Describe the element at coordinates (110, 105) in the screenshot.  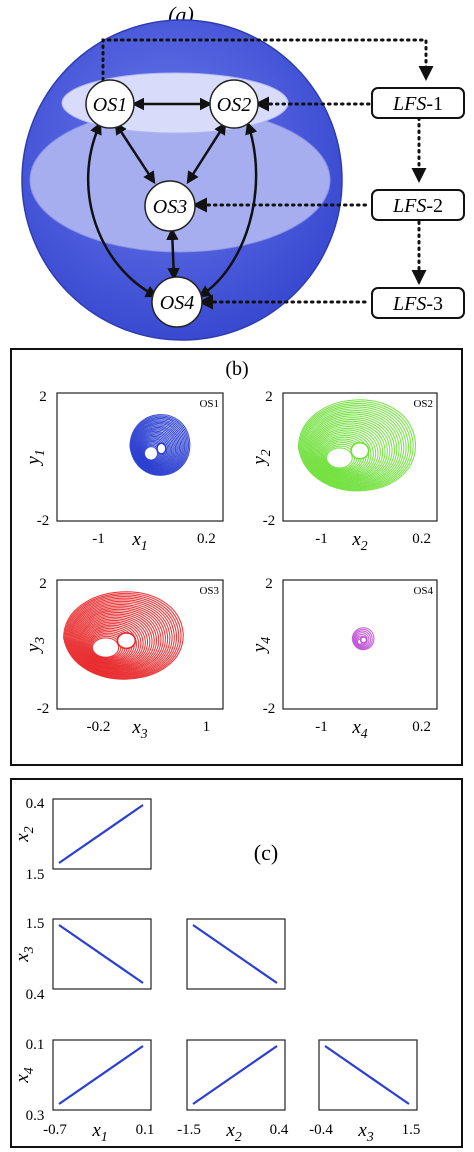
I see `node-os1-label: OS1` at that location.